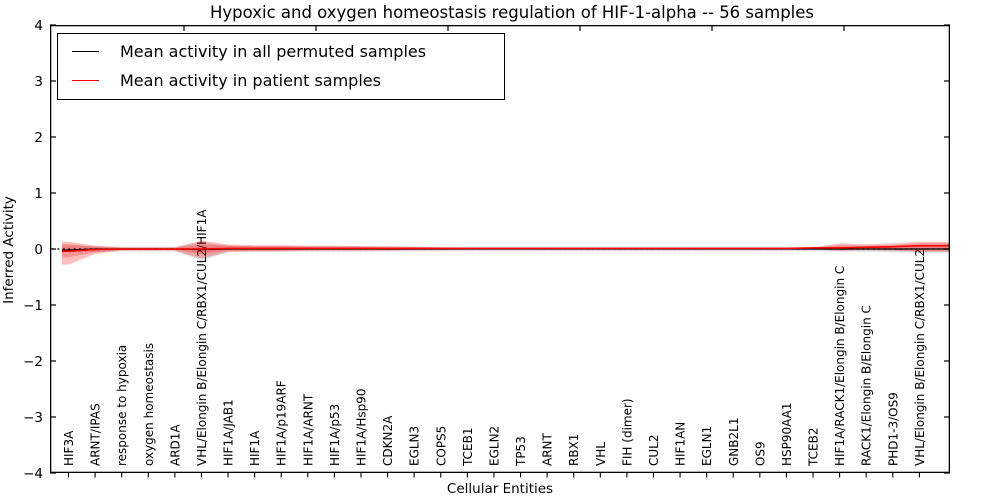 The width and height of the screenshot is (1000, 500). Describe the element at coordinates (521, 451) in the screenshot. I see `x-tick-label: TP53` at that location.